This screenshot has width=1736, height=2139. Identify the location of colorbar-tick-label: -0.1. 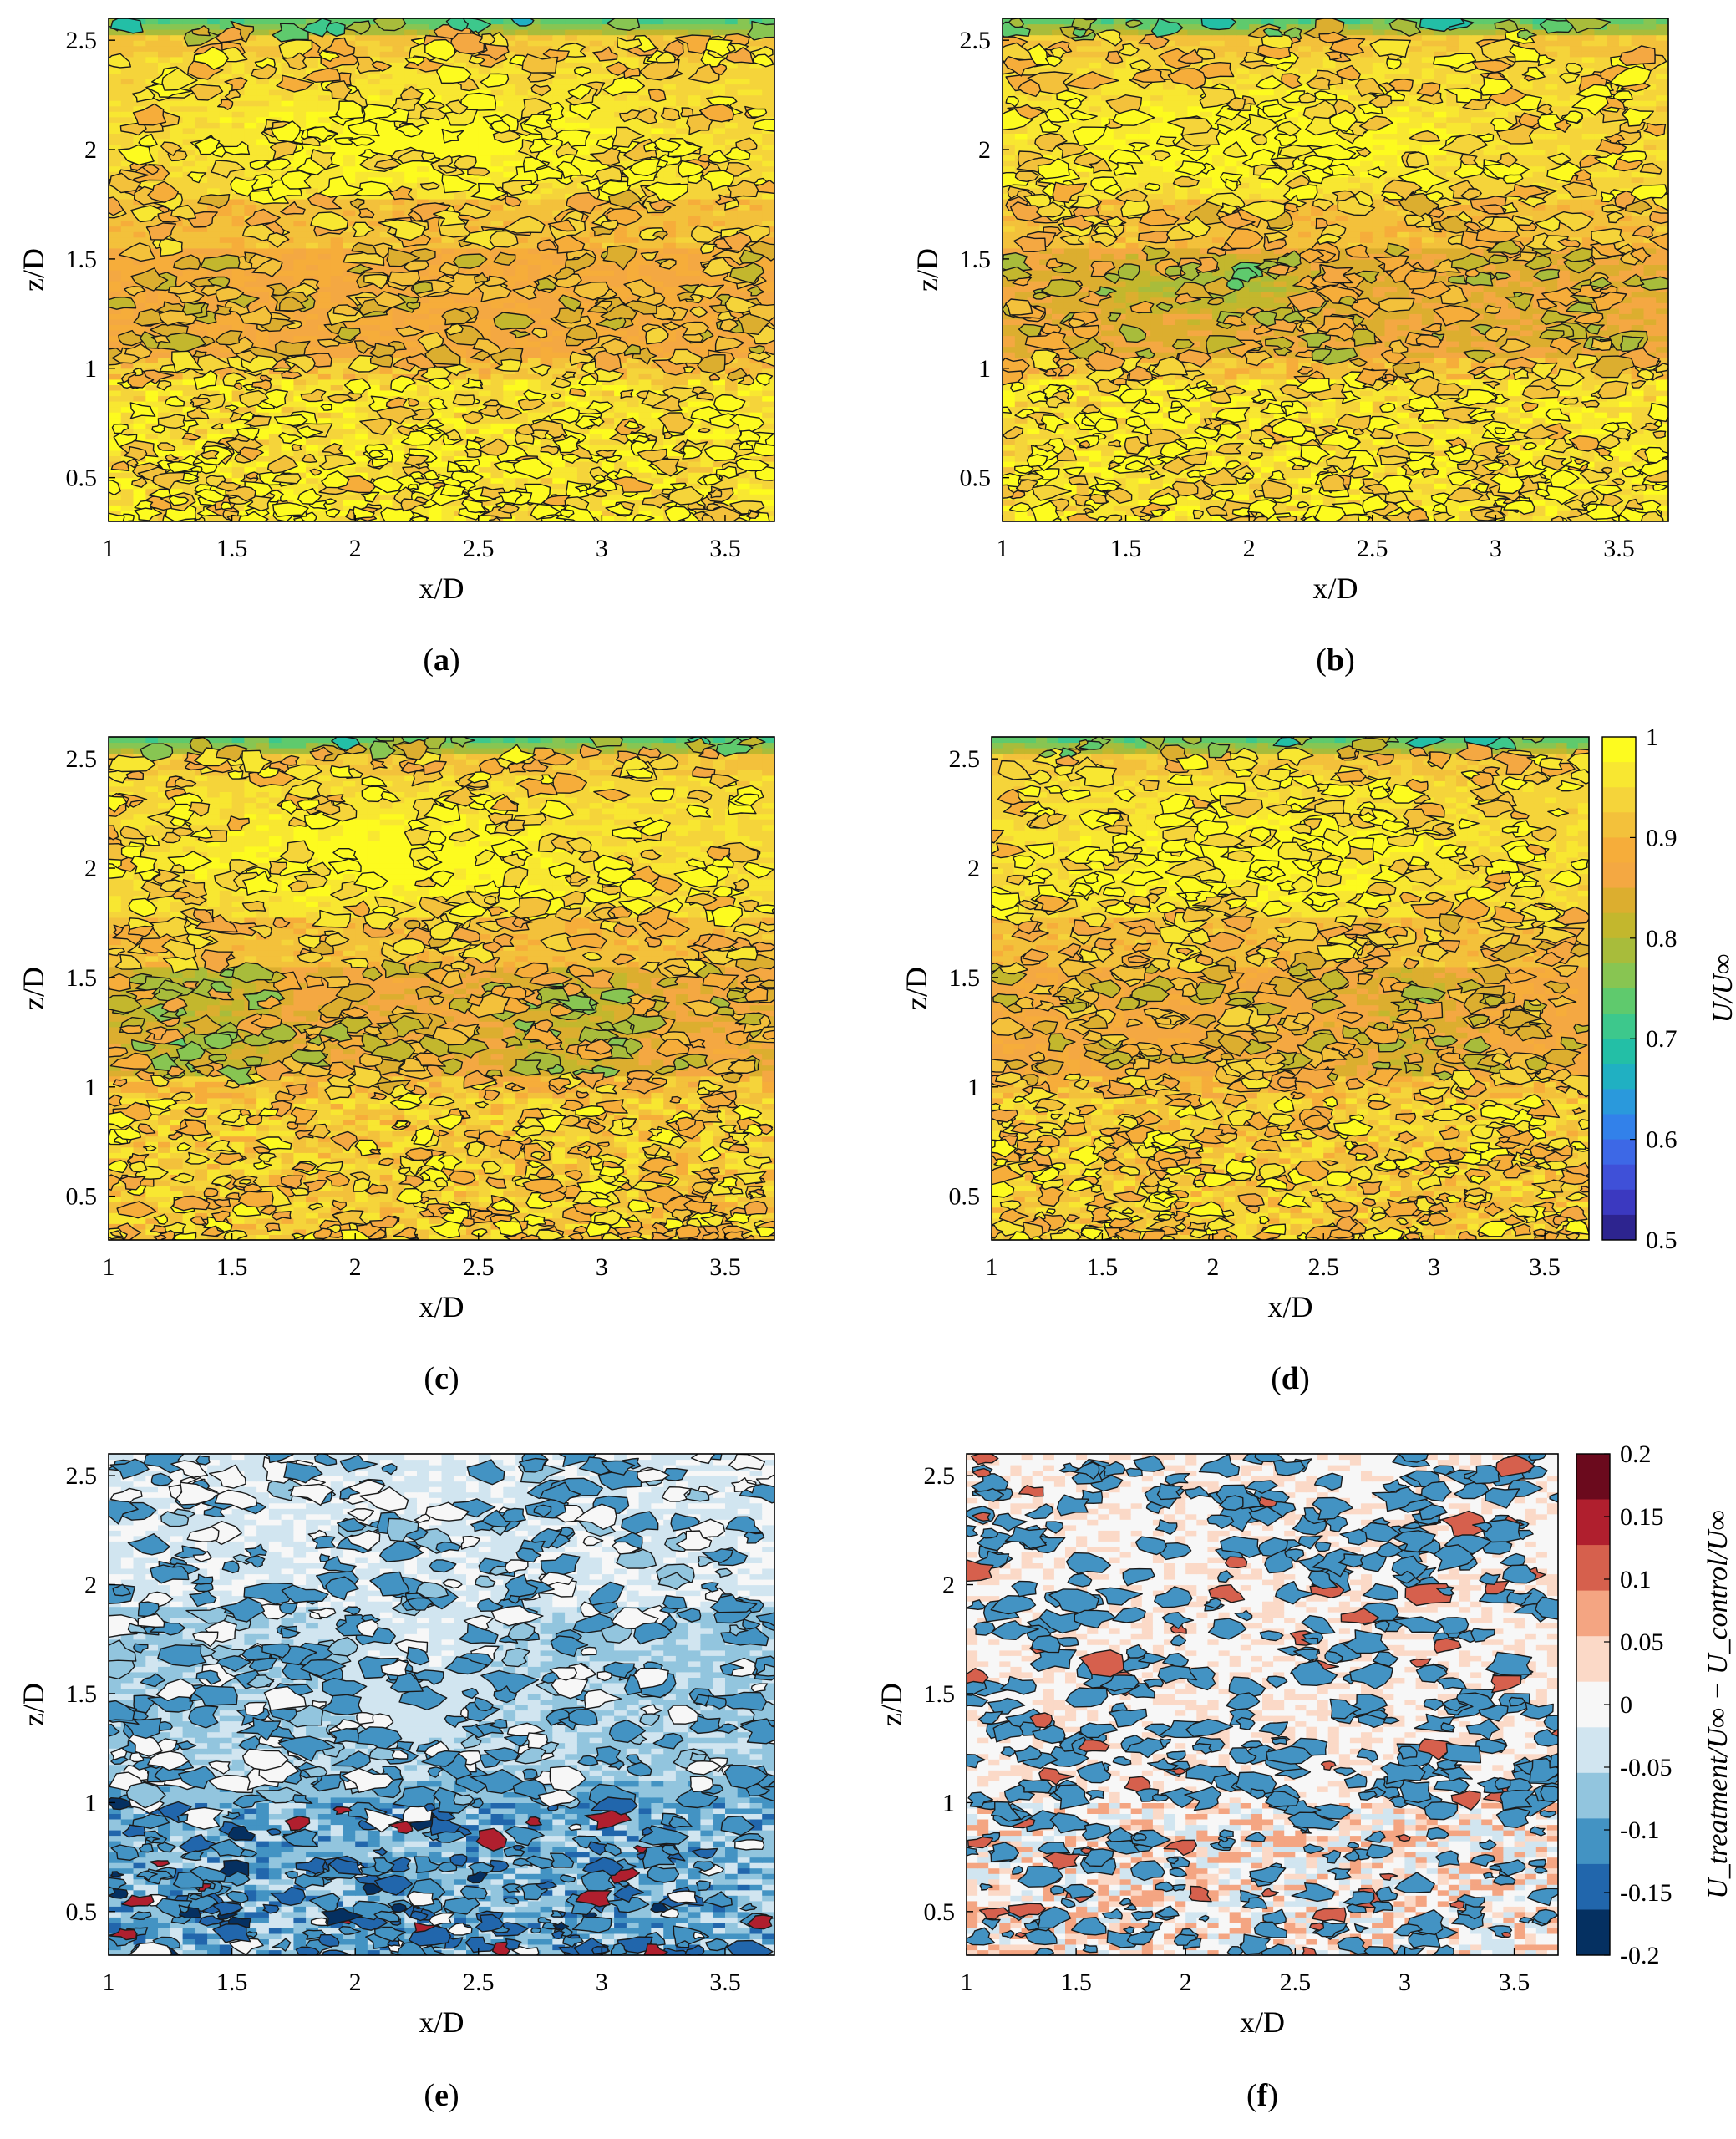
(1640, 1830).